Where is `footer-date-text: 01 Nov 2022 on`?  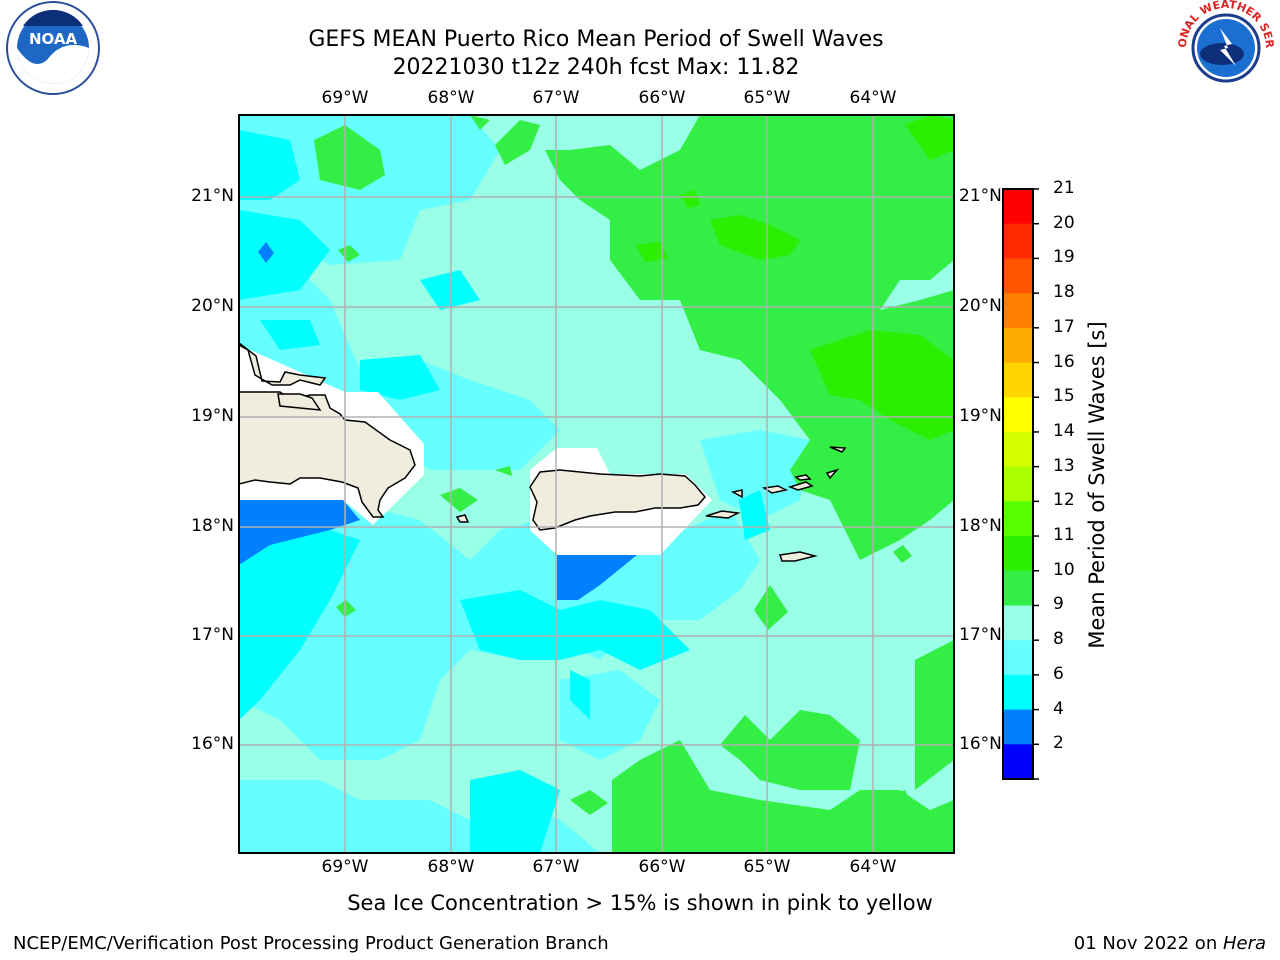 footer-date-text: 01 Nov 2022 on is located at coordinates (1148, 943).